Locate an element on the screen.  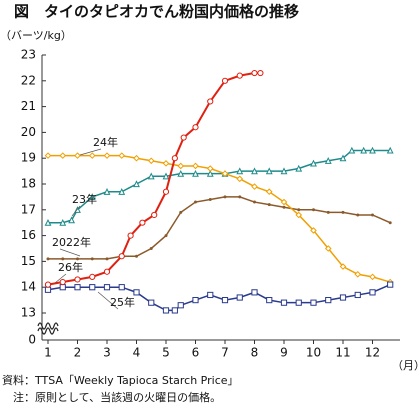
y-tick-label: 13 is located at coordinates (28, 313).